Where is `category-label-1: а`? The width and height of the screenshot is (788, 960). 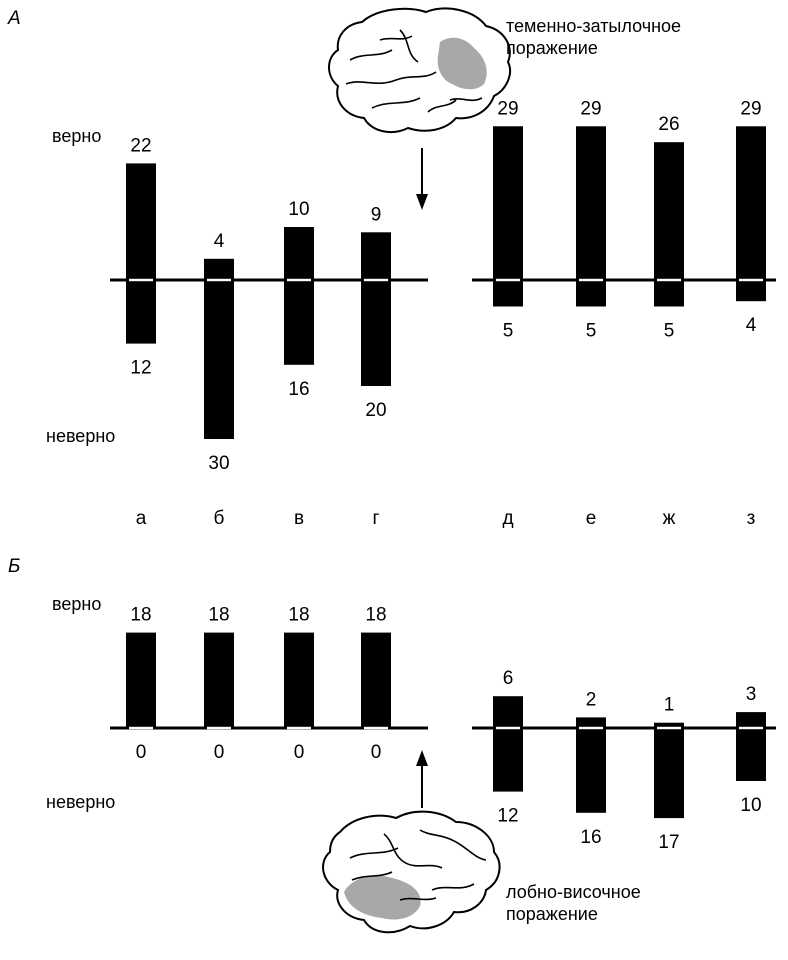
category-label-1: а is located at coordinates (141, 518).